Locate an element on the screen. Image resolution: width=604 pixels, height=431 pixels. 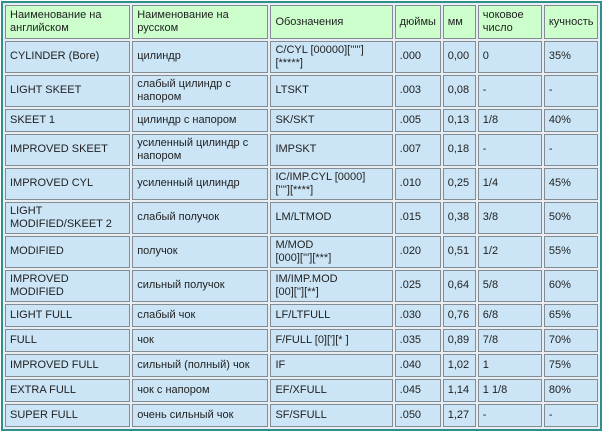
cell-choke-number: 1/8 is located at coordinates (509, 120).